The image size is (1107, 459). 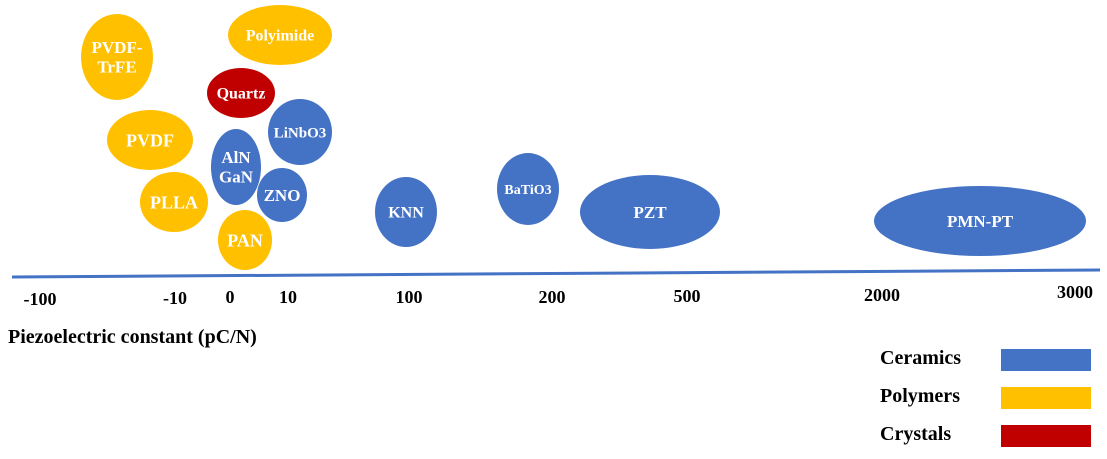 I want to click on bubble-batio3: BaTiO3, so click(x=528, y=189).